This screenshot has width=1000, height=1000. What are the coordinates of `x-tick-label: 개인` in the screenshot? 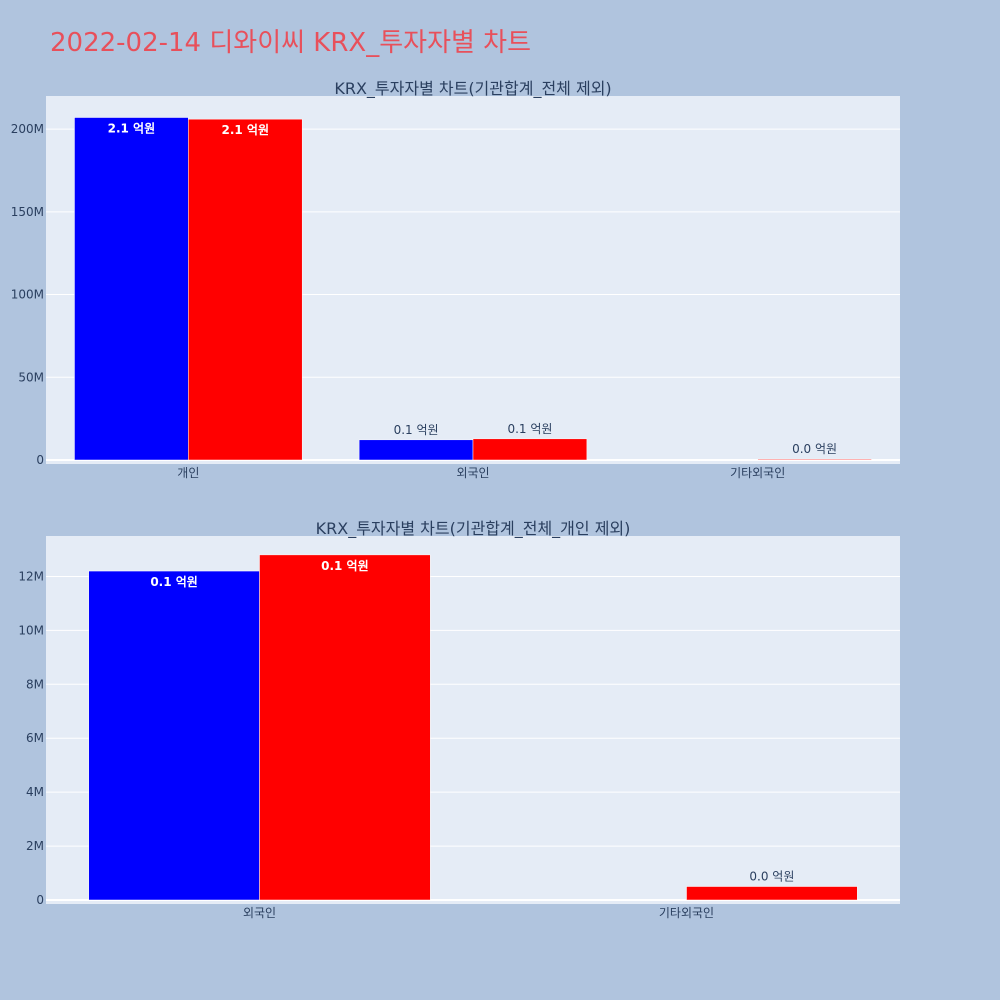 It's located at (188, 473).